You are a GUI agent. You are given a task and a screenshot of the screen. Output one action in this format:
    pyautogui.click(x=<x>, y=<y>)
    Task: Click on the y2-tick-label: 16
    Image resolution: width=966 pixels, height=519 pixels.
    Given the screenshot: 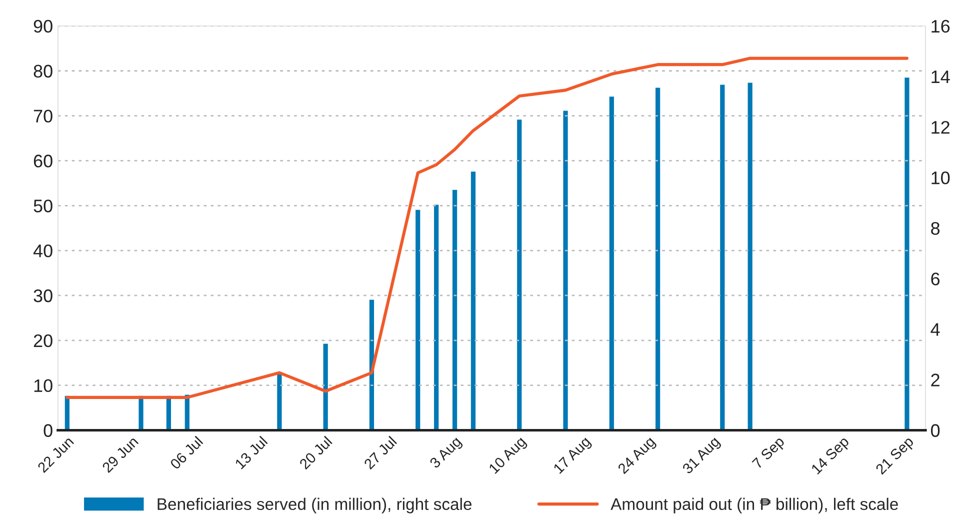 What is the action you would take?
    pyautogui.click(x=941, y=26)
    